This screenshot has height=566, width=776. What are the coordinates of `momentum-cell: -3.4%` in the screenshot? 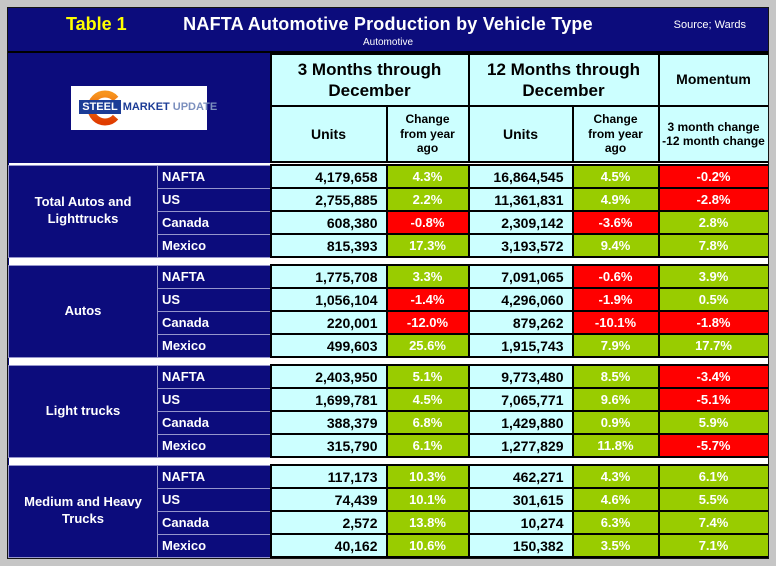 It's located at (712, 376).